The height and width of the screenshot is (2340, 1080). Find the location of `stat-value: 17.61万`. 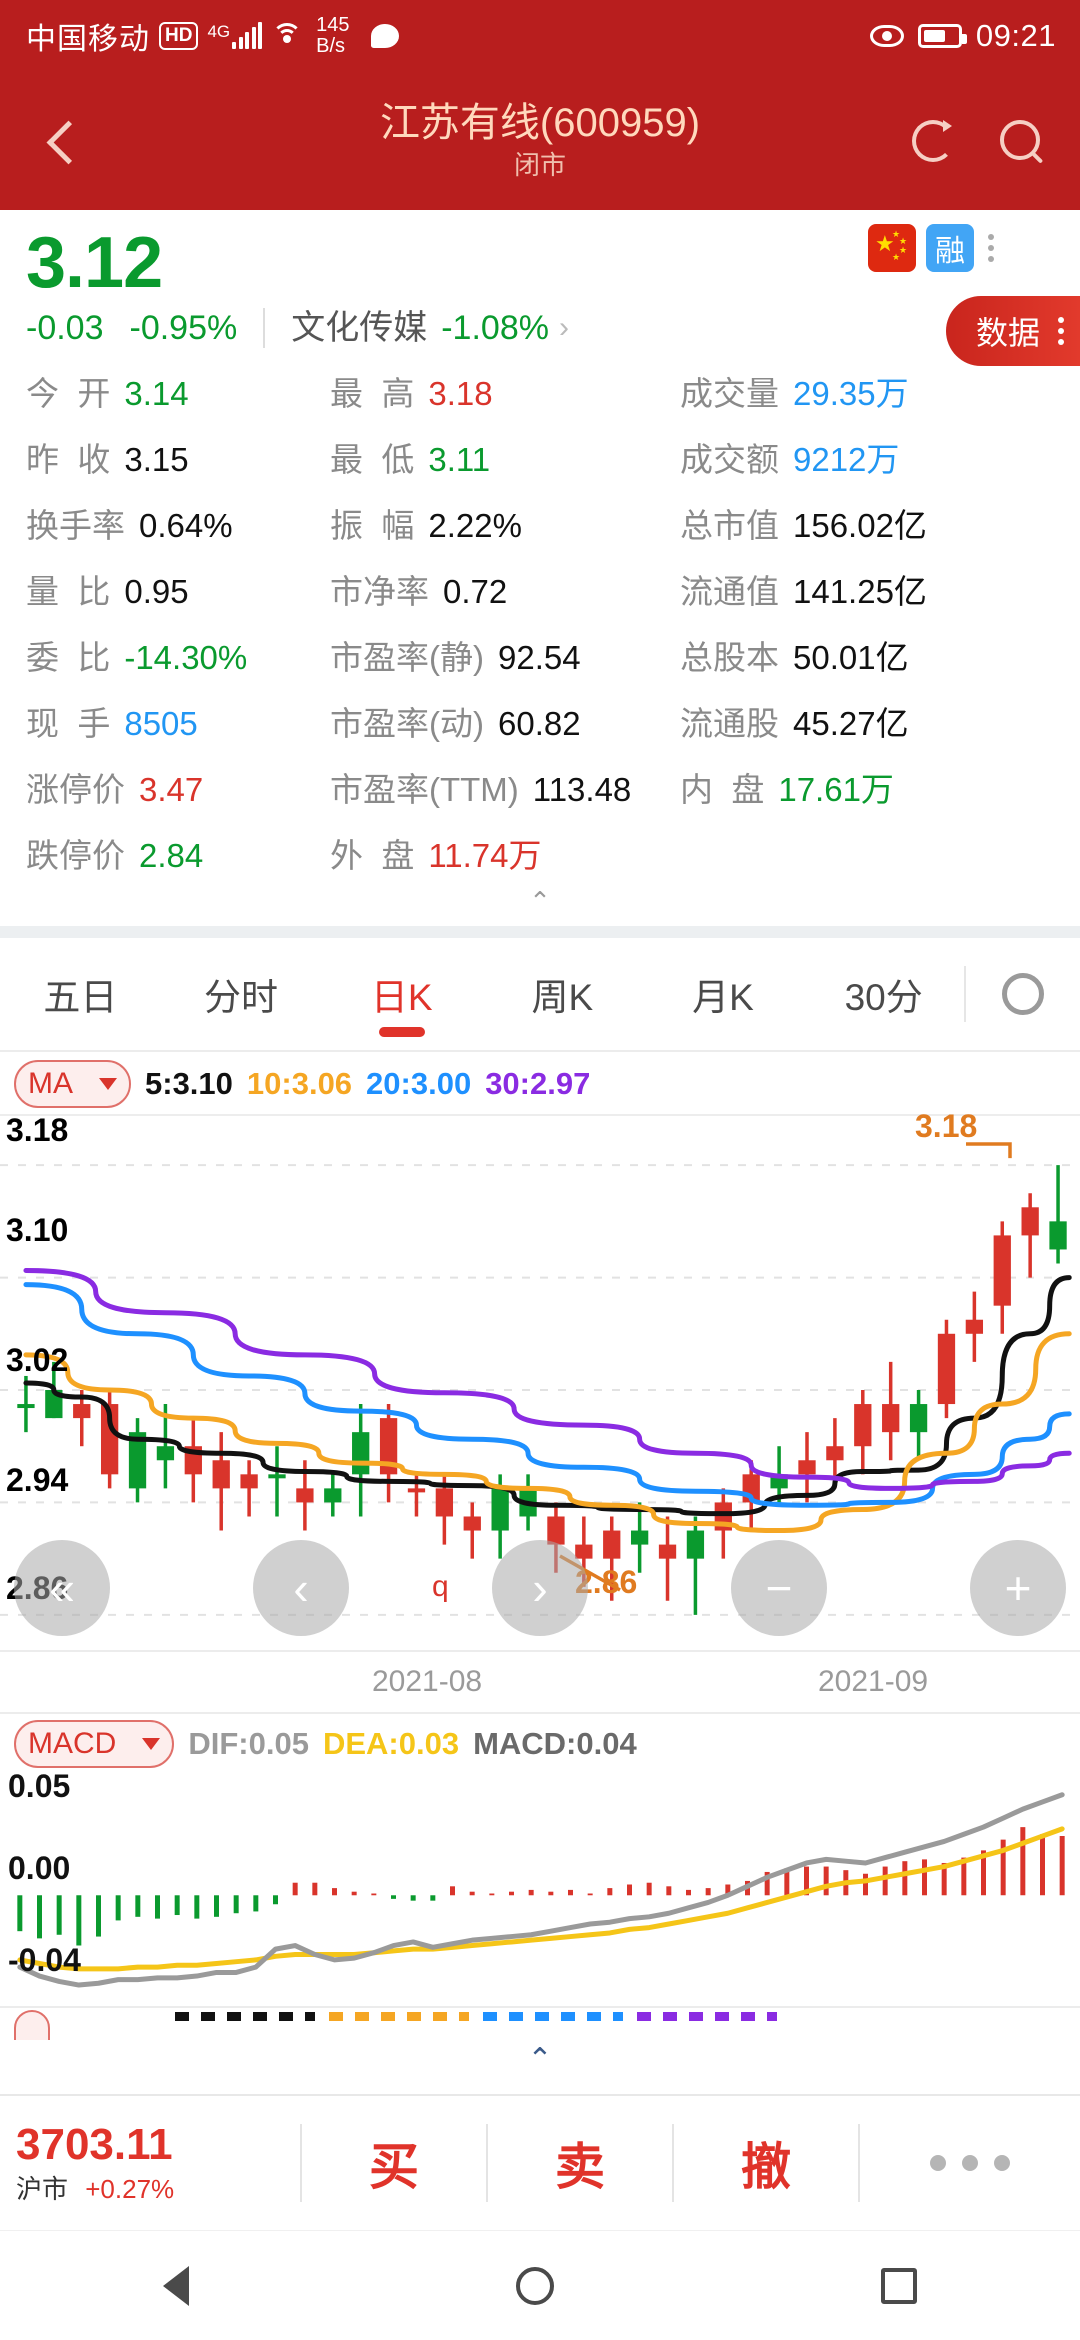

stat-value: 17.61万 is located at coordinates (836, 789).